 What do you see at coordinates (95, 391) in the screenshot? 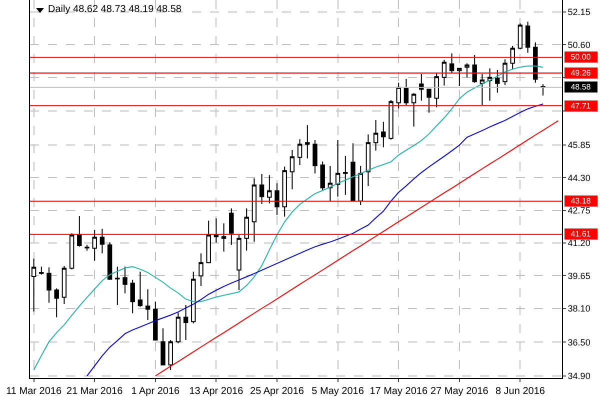
I see `x-tick-label: 21 Mar 2016` at bounding box center [95, 391].